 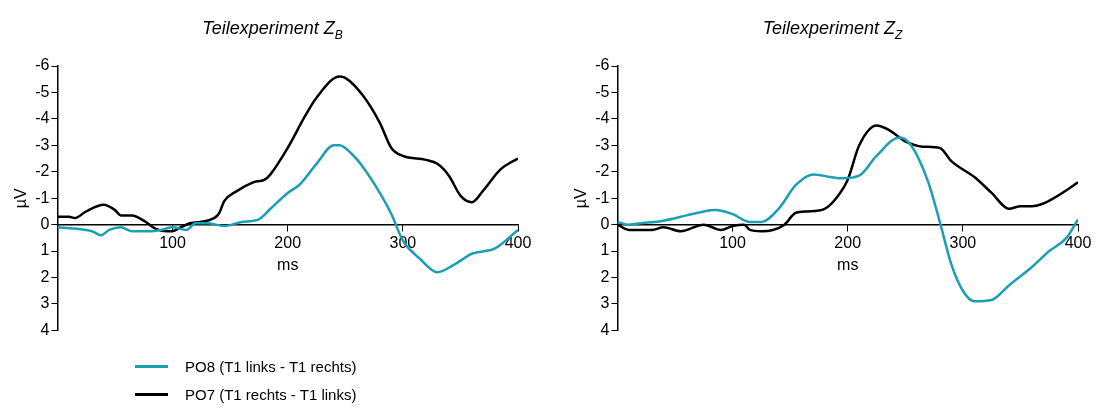 What do you see at coordinates (963, 242) in the screenshot?
I see `x-tick-label: 300` at bounding box center [963, 242].